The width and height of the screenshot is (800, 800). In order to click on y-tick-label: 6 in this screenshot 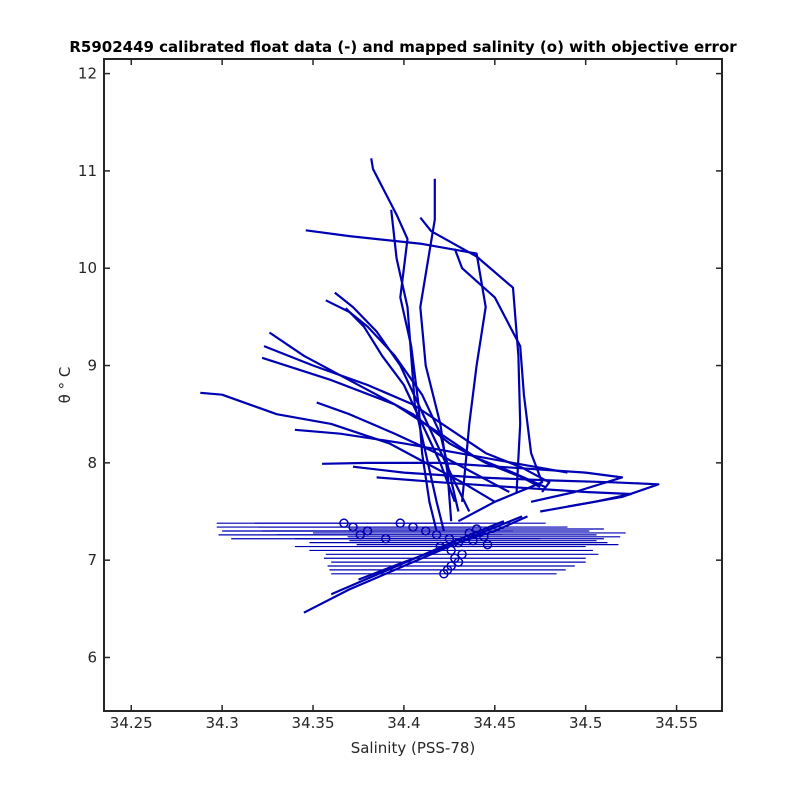, I will do `click(92, 657)`.